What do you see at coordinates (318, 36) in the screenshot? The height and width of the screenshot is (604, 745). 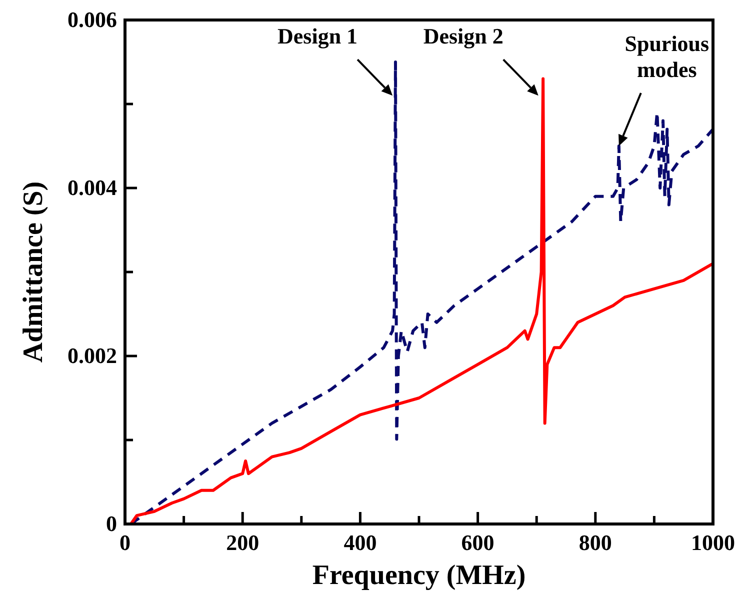 I see `annotation: Design 1` at bounding box center [318, 36].